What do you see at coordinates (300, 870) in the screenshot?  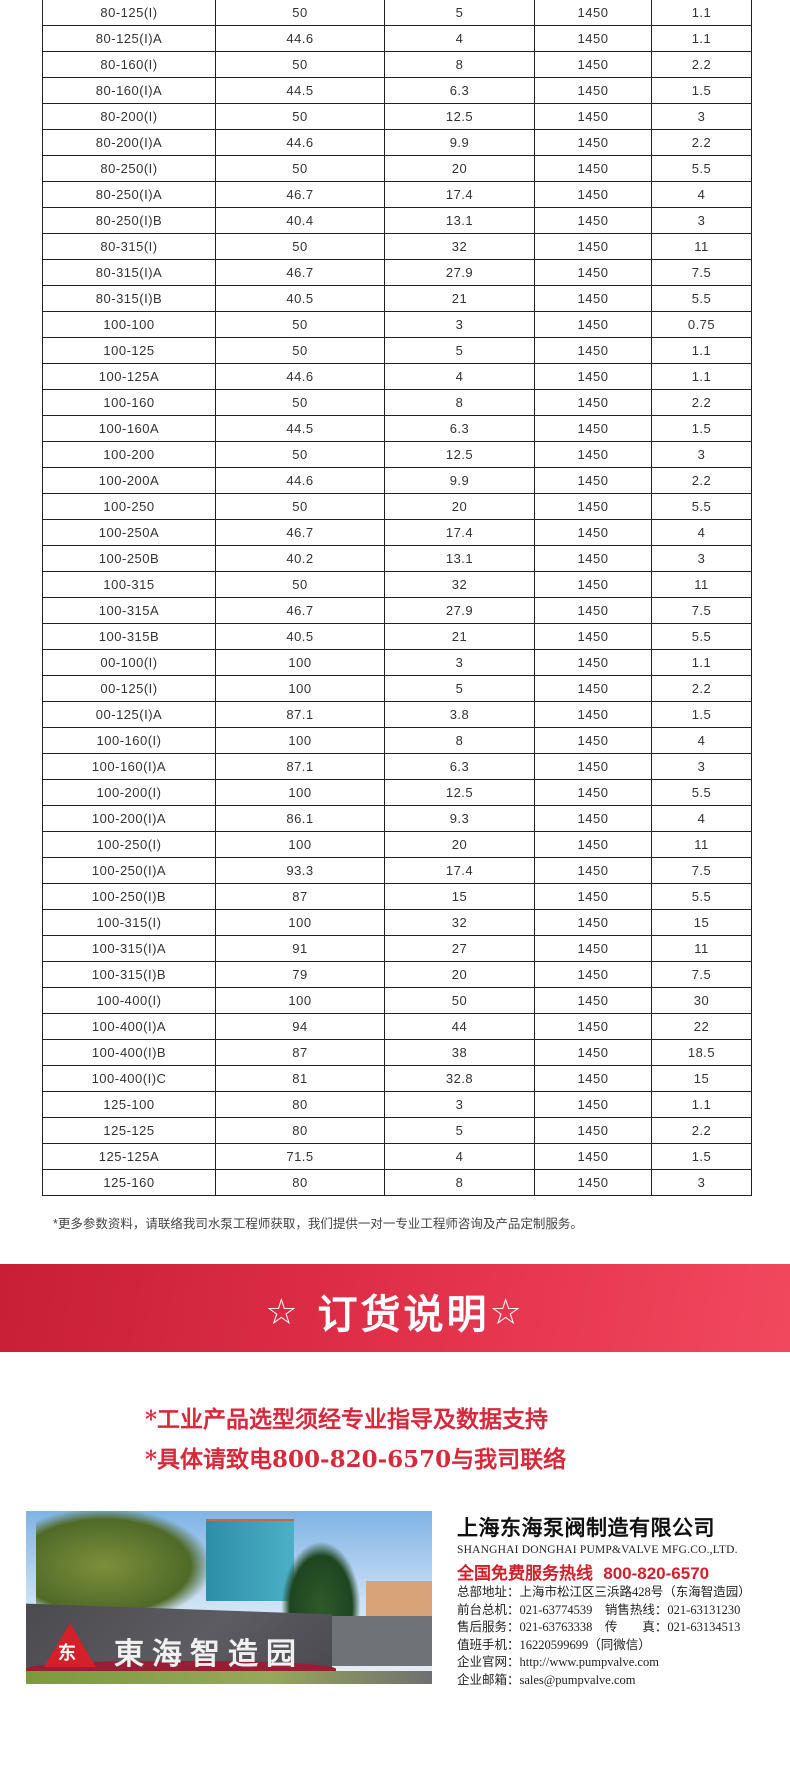 I see `cell-flow: 93.3` at bounding box center [300, 870].